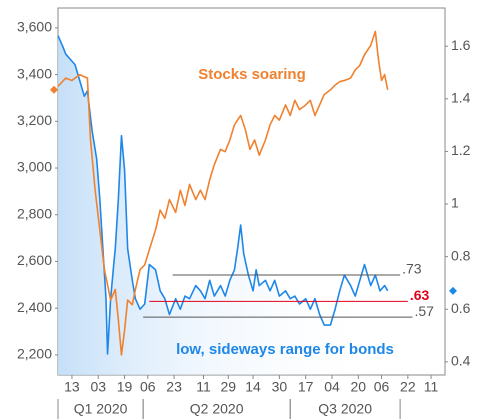 The height and width of the screenshot is (420, 486). Describe the element at coordinates (345, 409) in the screenshot. I see `group-label: Q3 2020` at that location.